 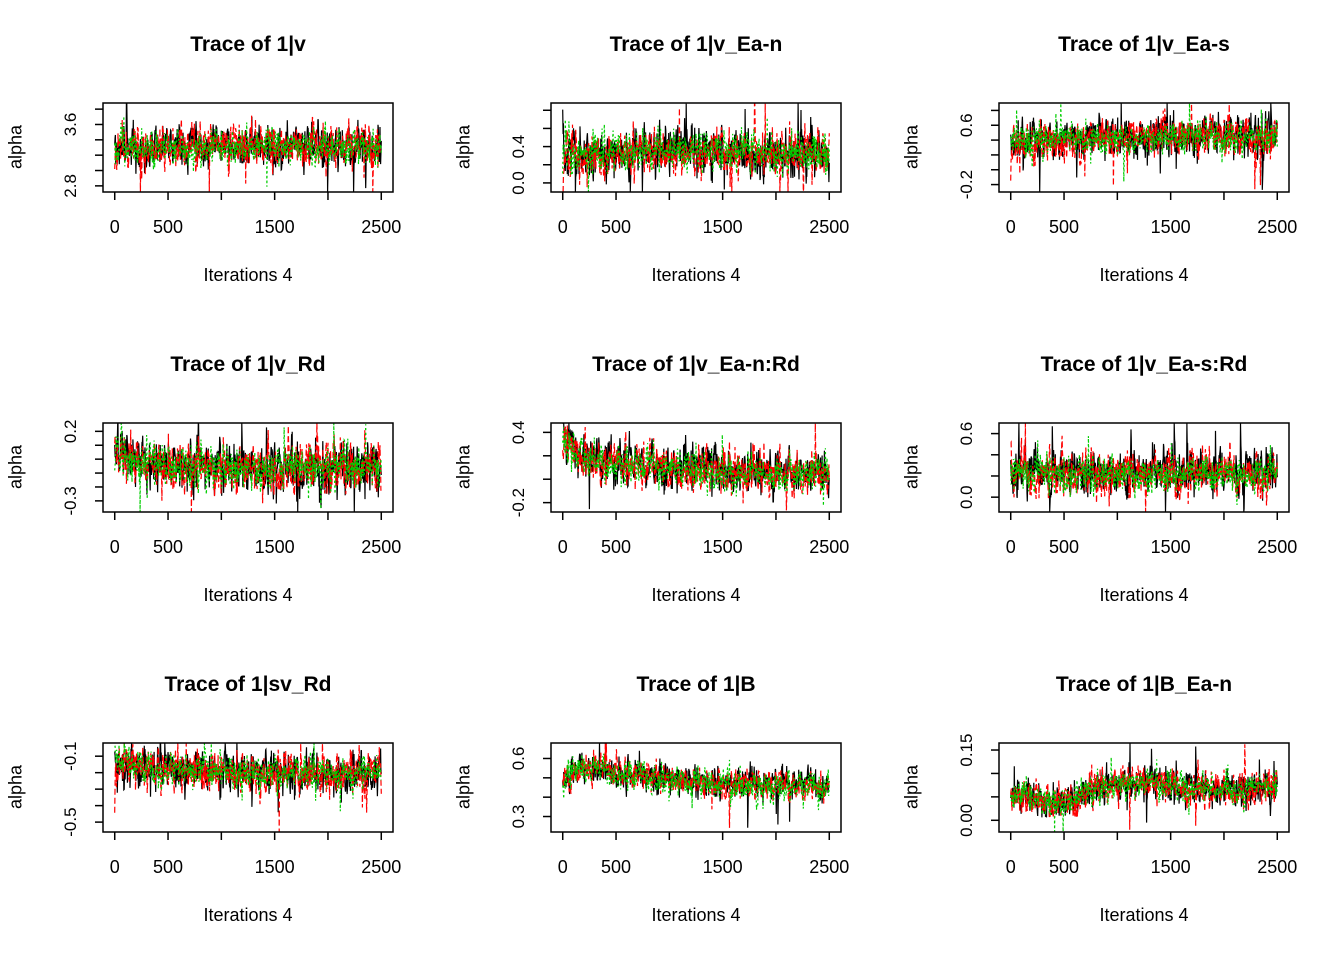 I want to click on panel-title: Trace of 1|v_Rd, so click(x=248, y=364).